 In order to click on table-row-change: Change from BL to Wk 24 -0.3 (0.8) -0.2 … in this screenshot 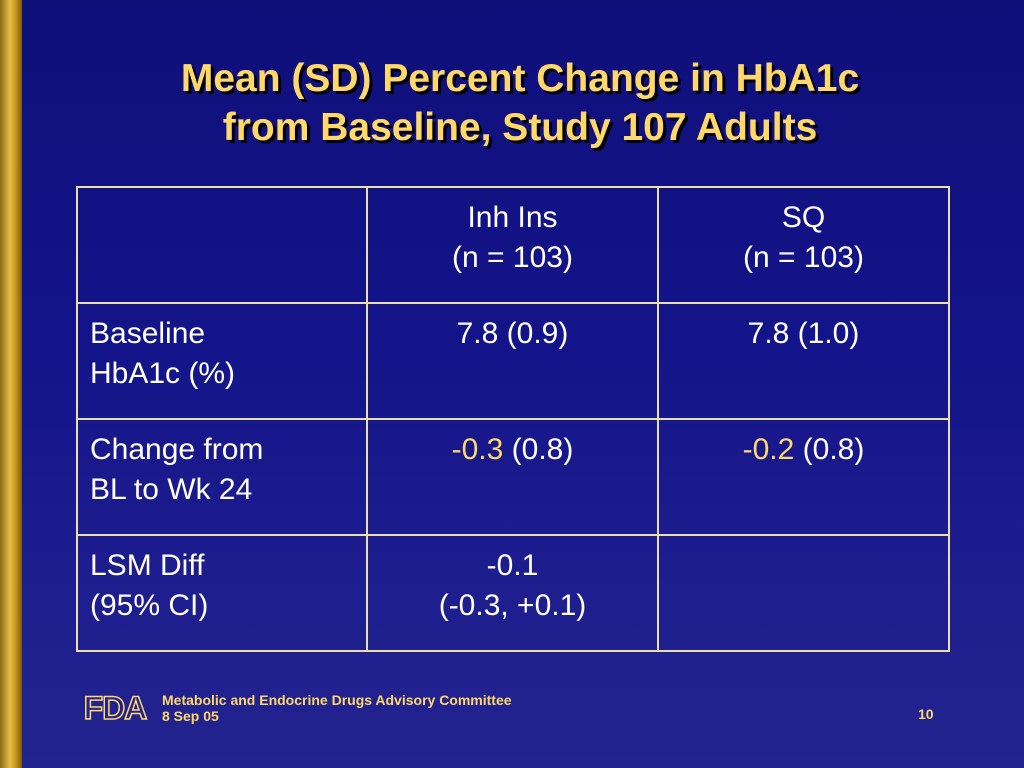, I will do `click(513, 477)`.